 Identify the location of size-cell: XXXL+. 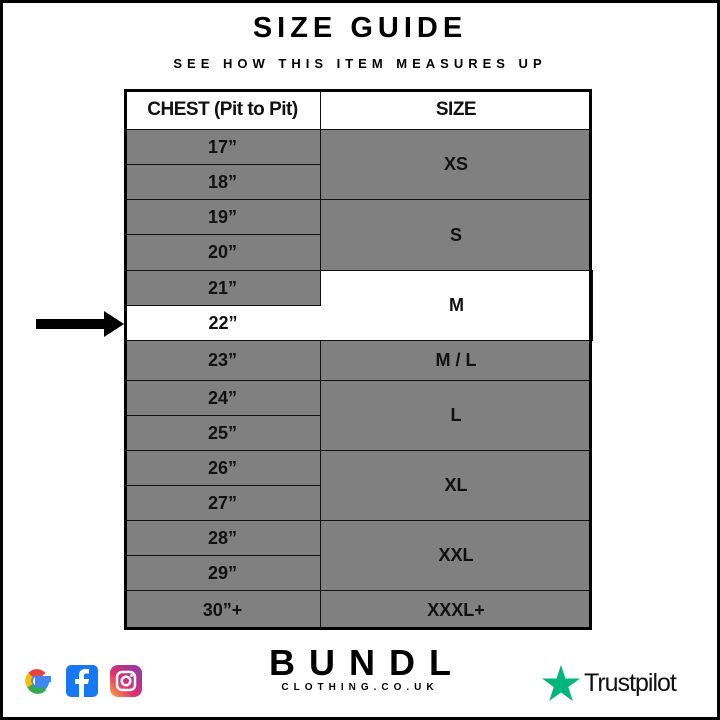
(456, 610).